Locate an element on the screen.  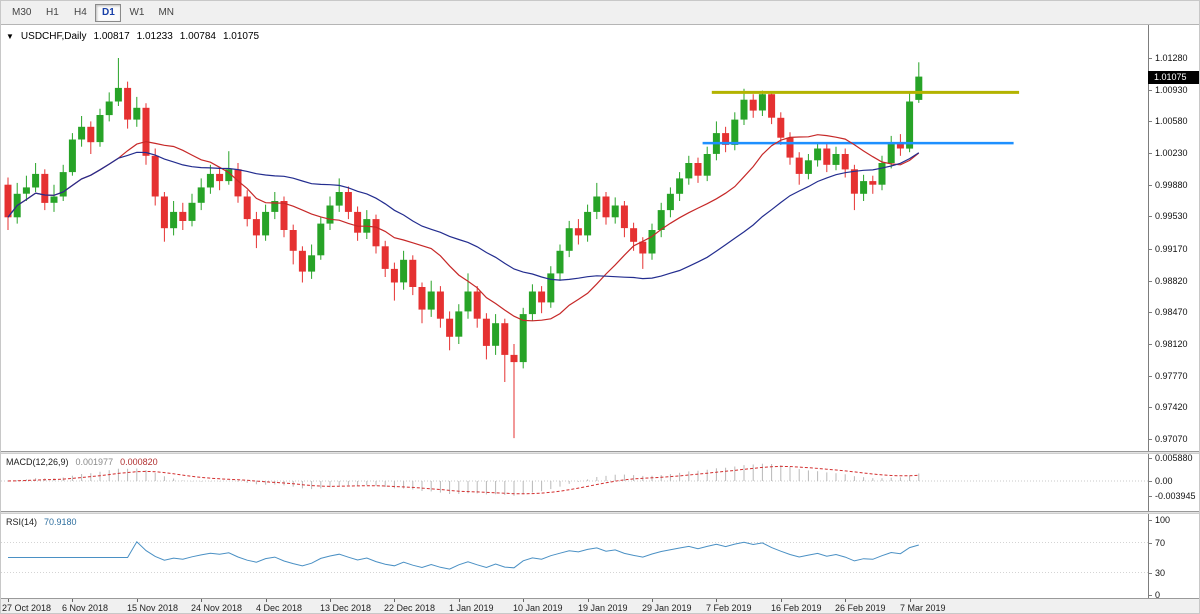
timeframe-button-h1: H1 is located at coordinates (52, 13).